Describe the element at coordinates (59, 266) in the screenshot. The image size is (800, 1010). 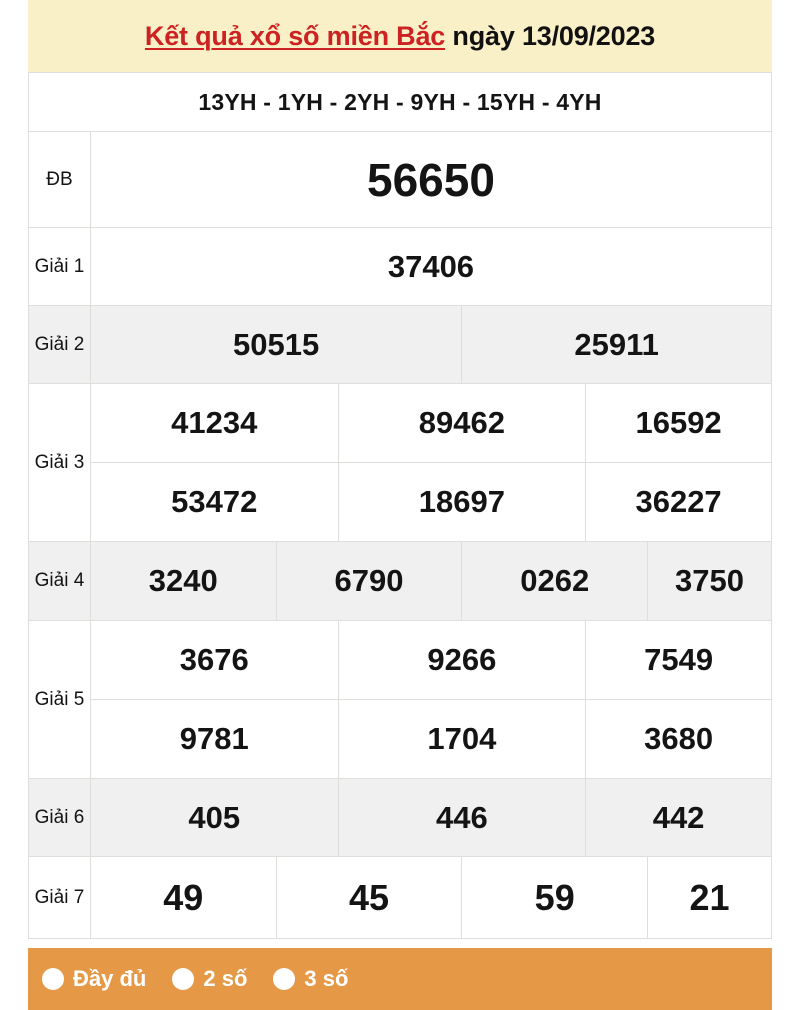
I see `prize-label-g1: Giải 1` at that location.